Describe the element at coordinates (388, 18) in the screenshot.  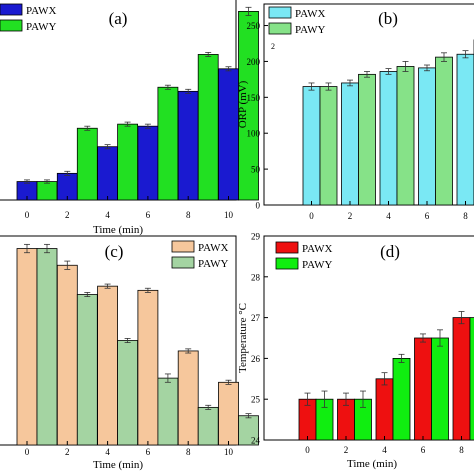
I see `panel-label: (b)` at that location.